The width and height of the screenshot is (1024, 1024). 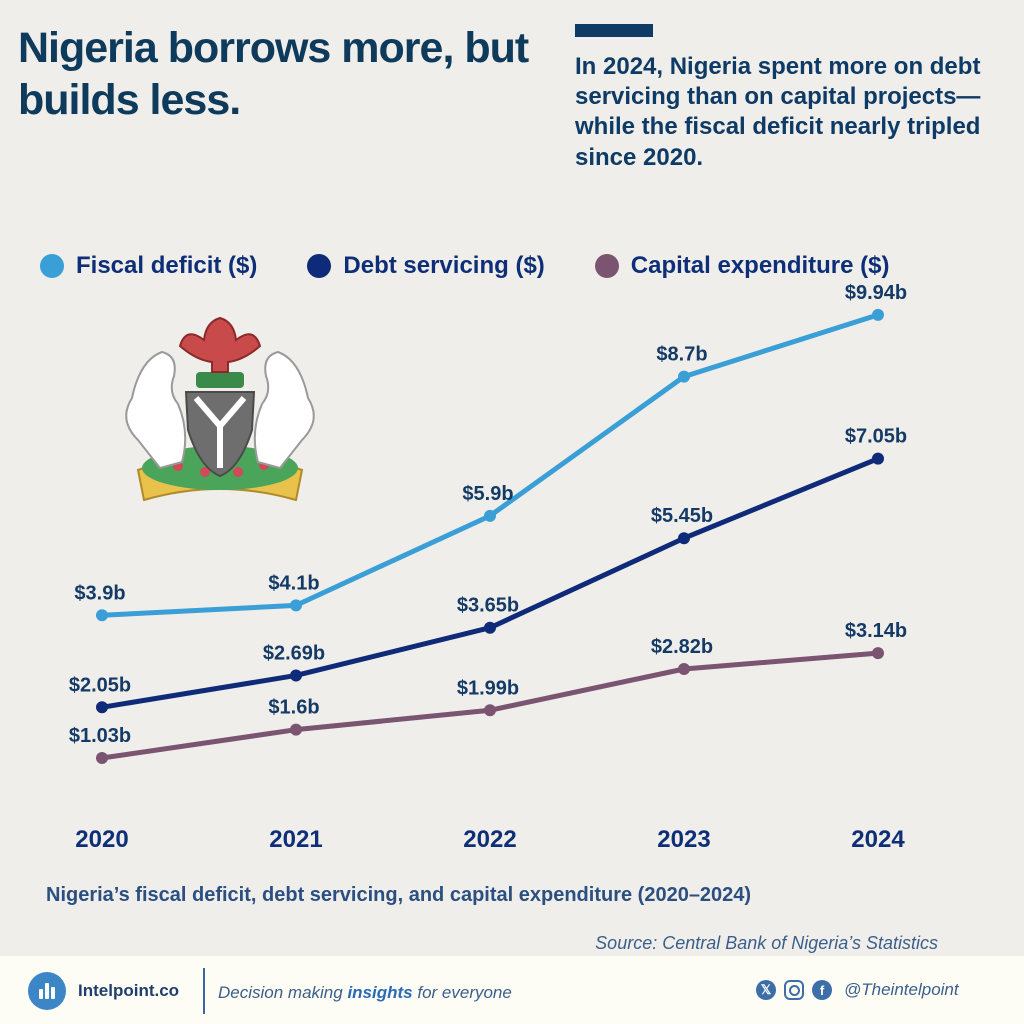 What do you see at coordinates (444, 265) in the screenshot?
I see `legend-label-debt-servicing: Debt servicing ($)` at bounding box center [444, 265].